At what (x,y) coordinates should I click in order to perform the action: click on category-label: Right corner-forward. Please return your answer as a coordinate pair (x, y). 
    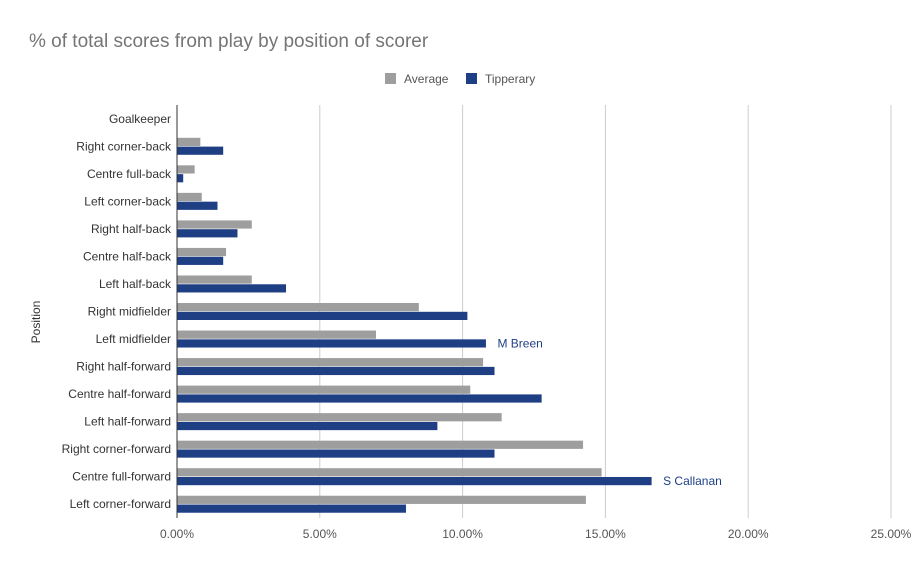
    Looking at the image, I should click on (116, 449).